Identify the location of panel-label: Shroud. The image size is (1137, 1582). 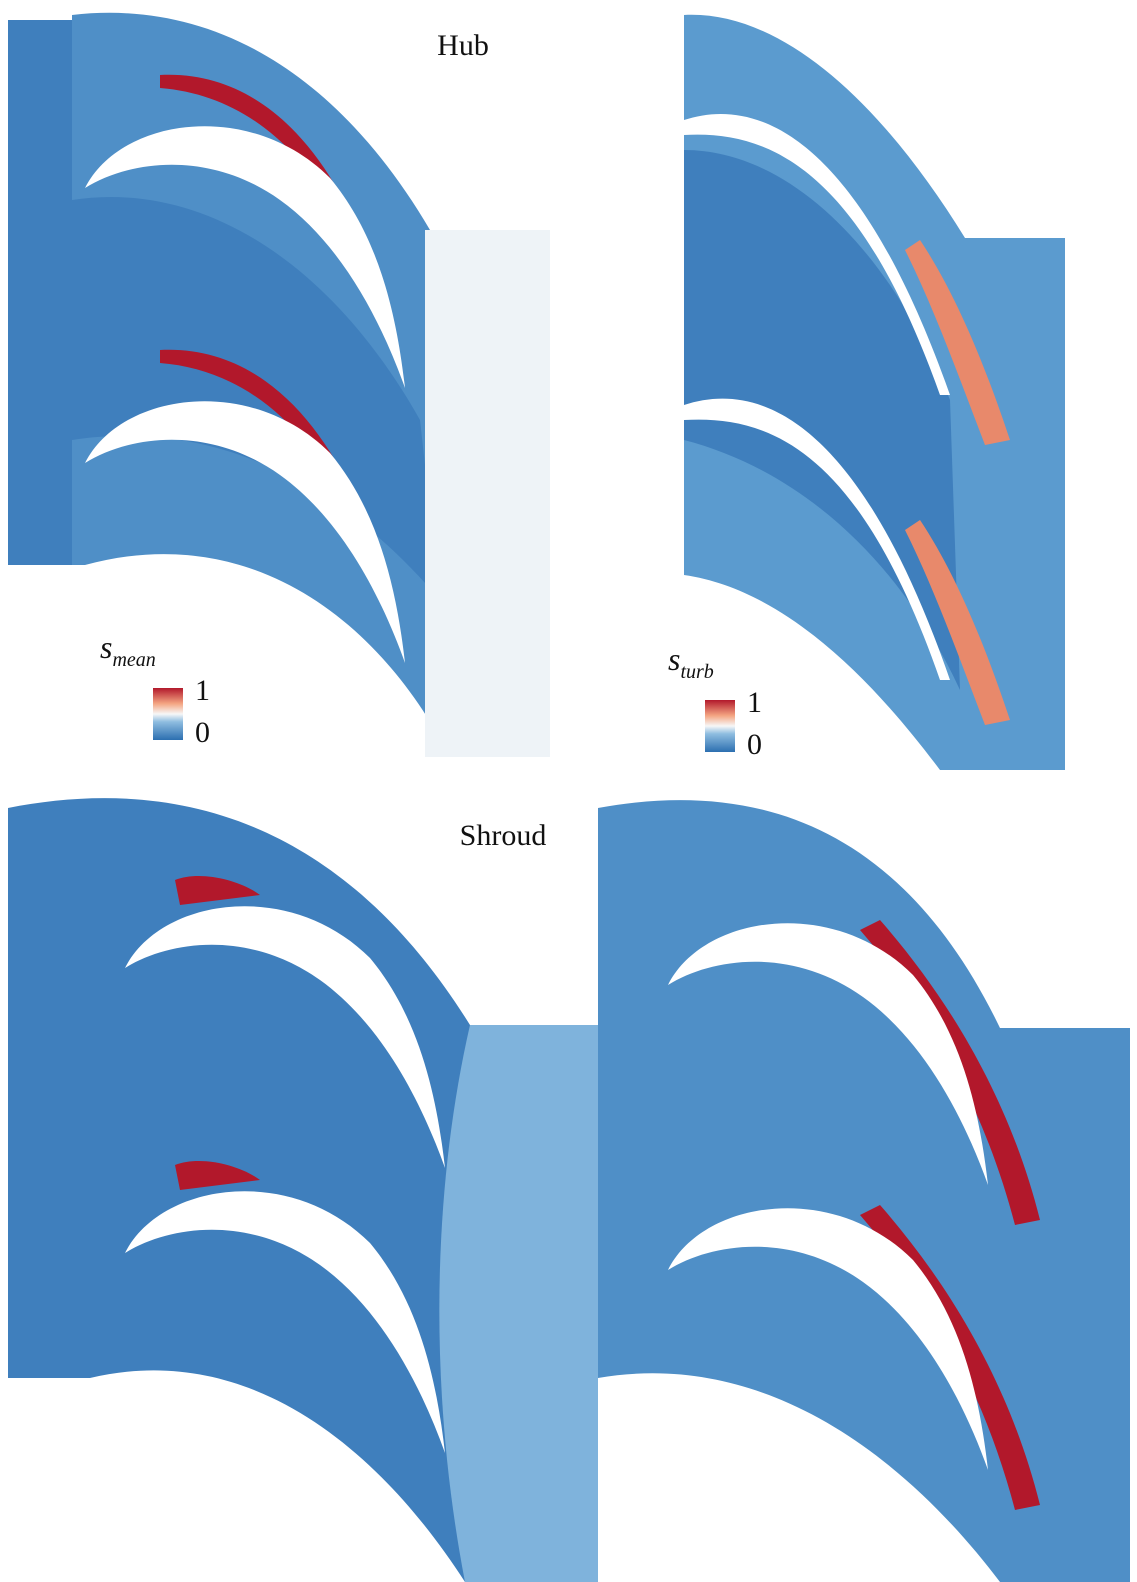
(503, 835).